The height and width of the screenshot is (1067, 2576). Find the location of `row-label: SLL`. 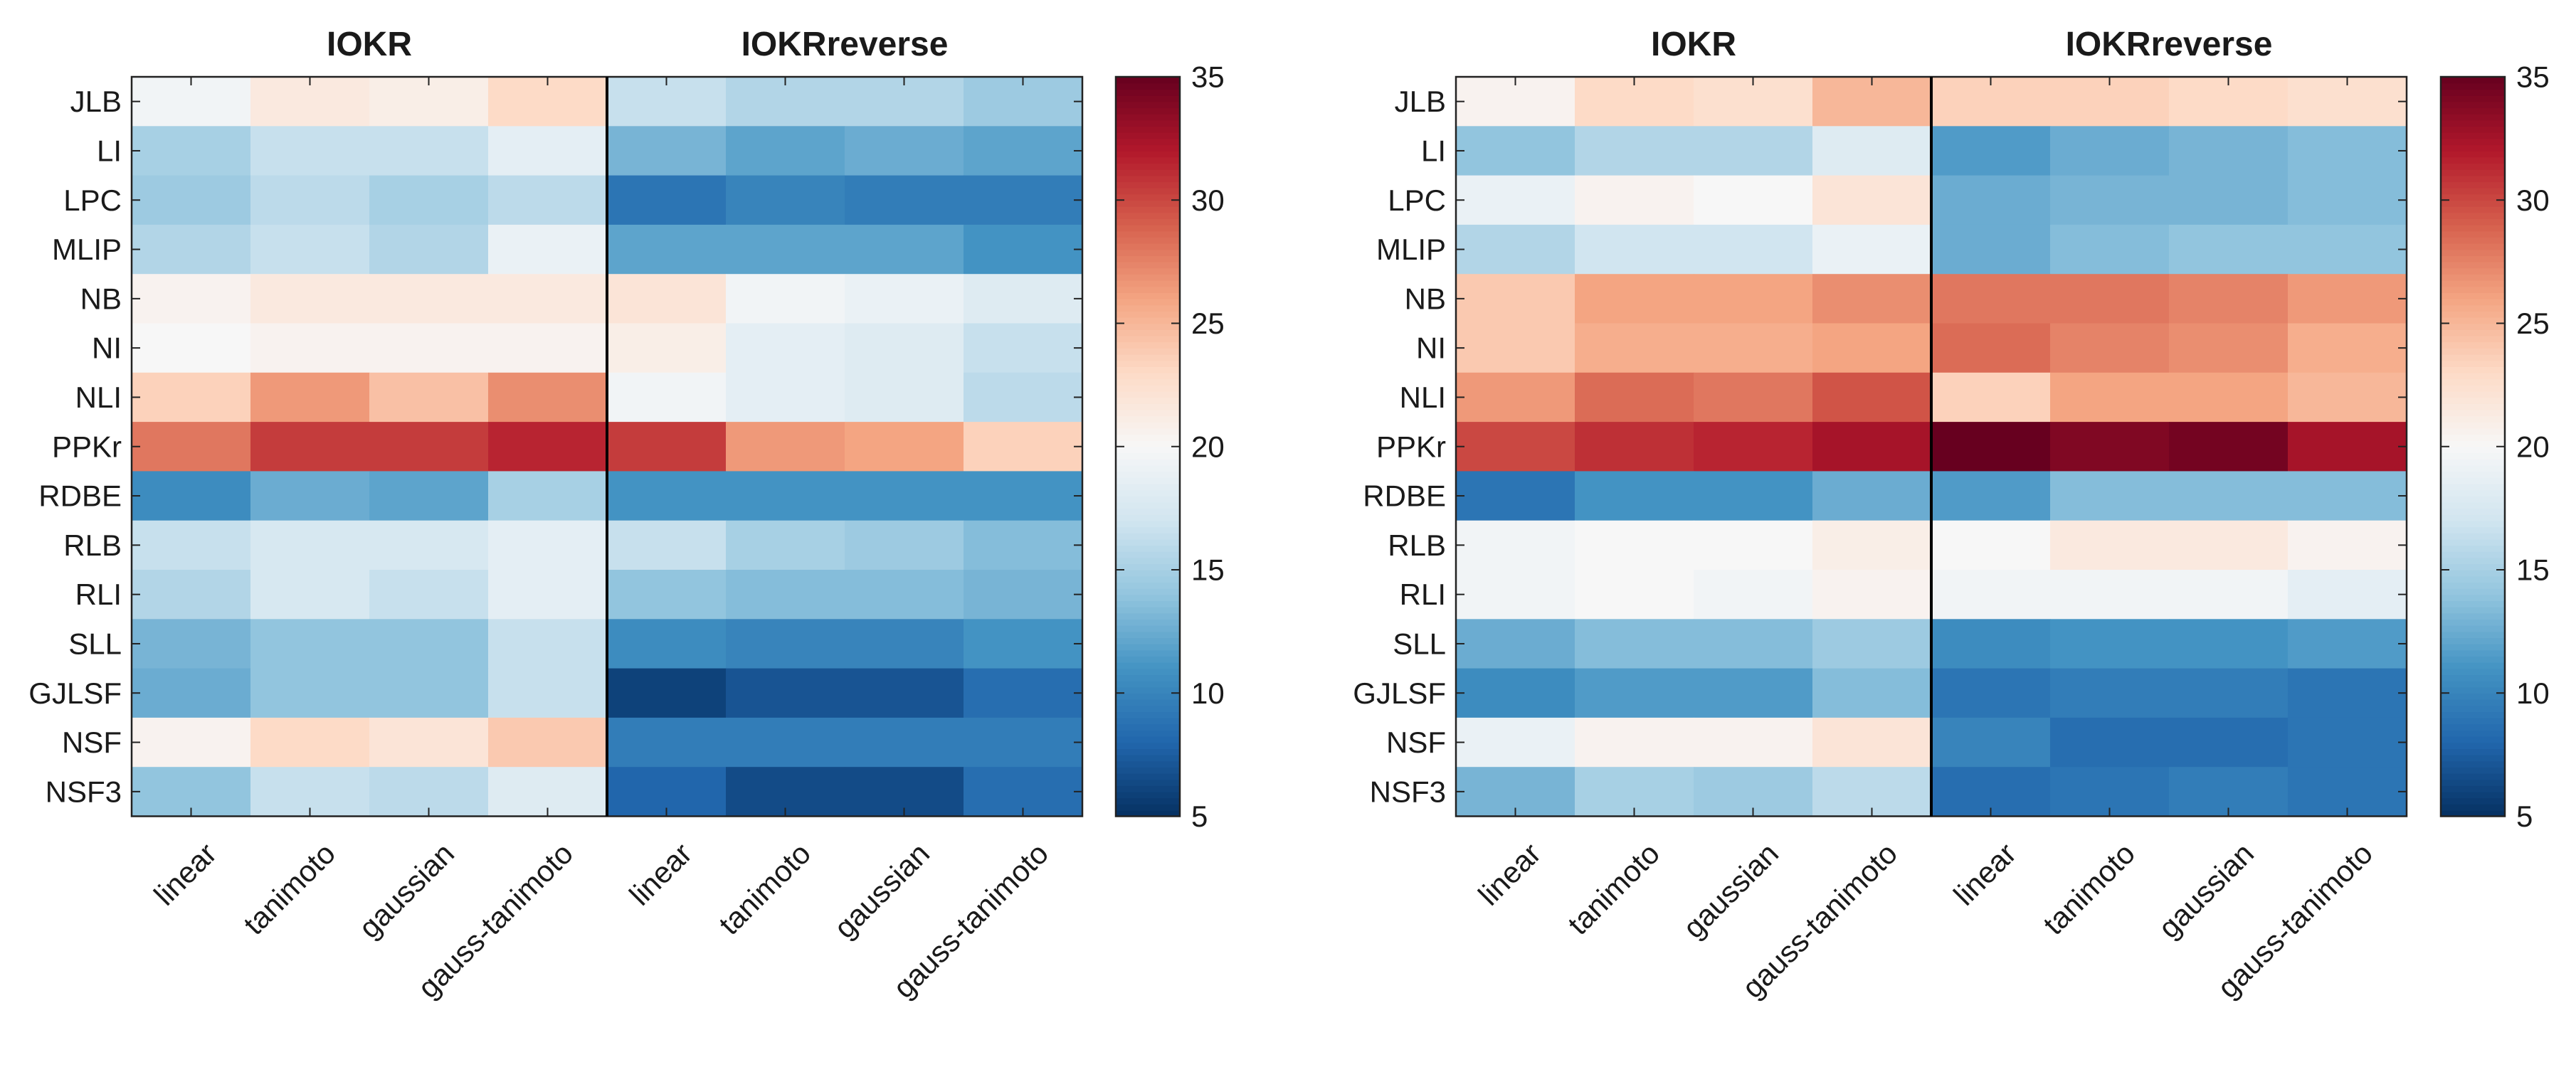

row-label: SLL is located at coordinates (95, 643).